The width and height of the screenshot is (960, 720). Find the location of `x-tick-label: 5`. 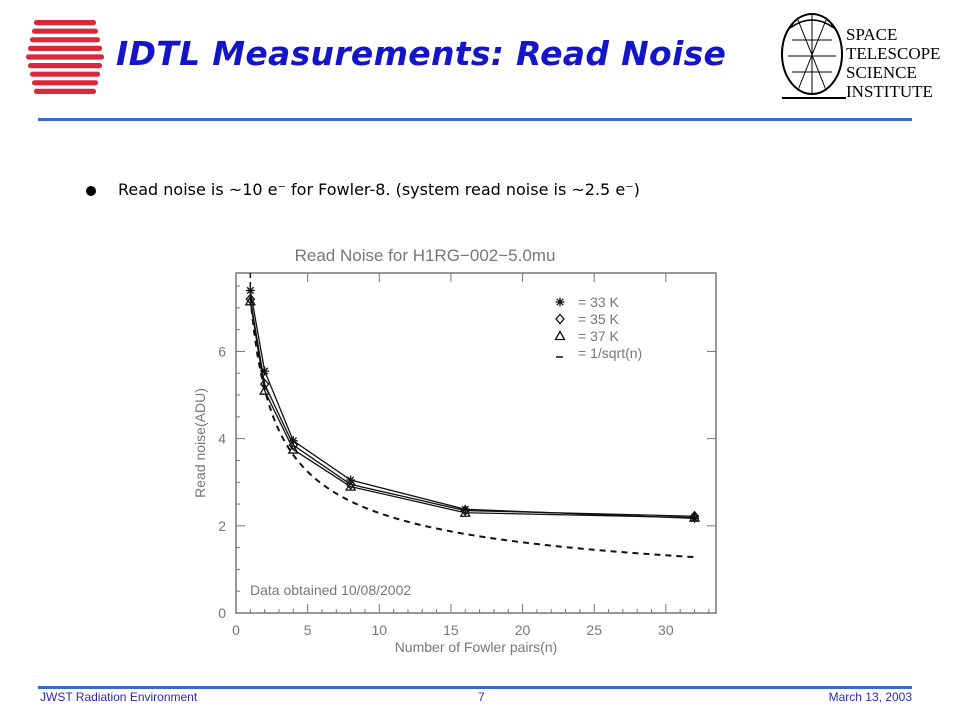

x-tick-label: 5 is located at coordinates (308, 630).